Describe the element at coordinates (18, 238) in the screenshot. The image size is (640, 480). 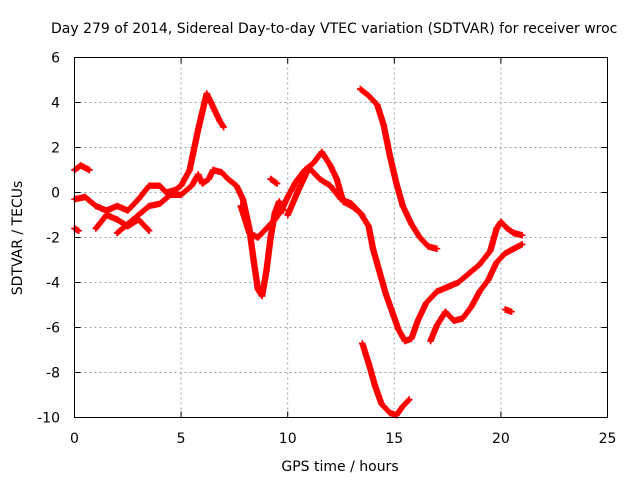
I see `y-axis-label: SDTVAR / TECUs` at that location.